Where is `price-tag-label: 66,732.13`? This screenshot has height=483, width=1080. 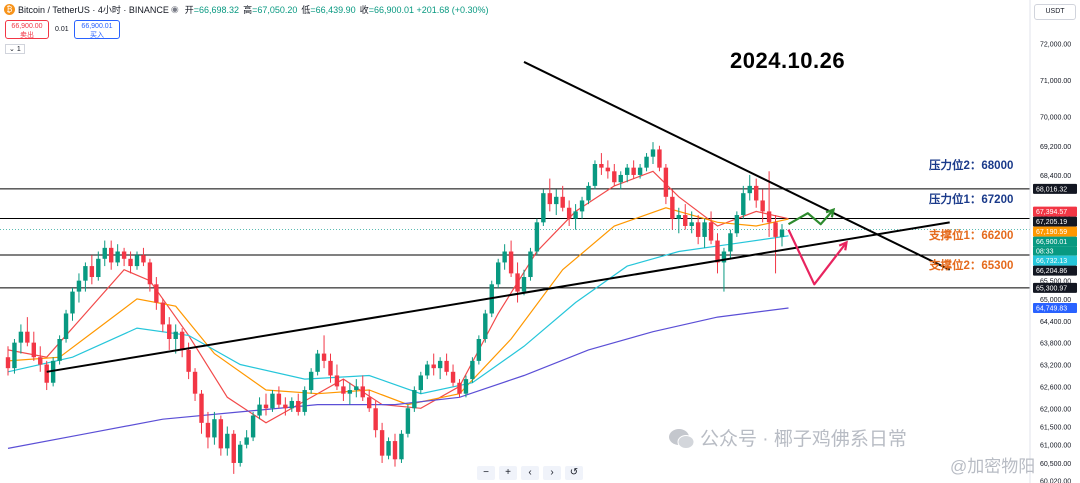
price-tag-label: 66,732.13 is located at coordinates (1051, 261).